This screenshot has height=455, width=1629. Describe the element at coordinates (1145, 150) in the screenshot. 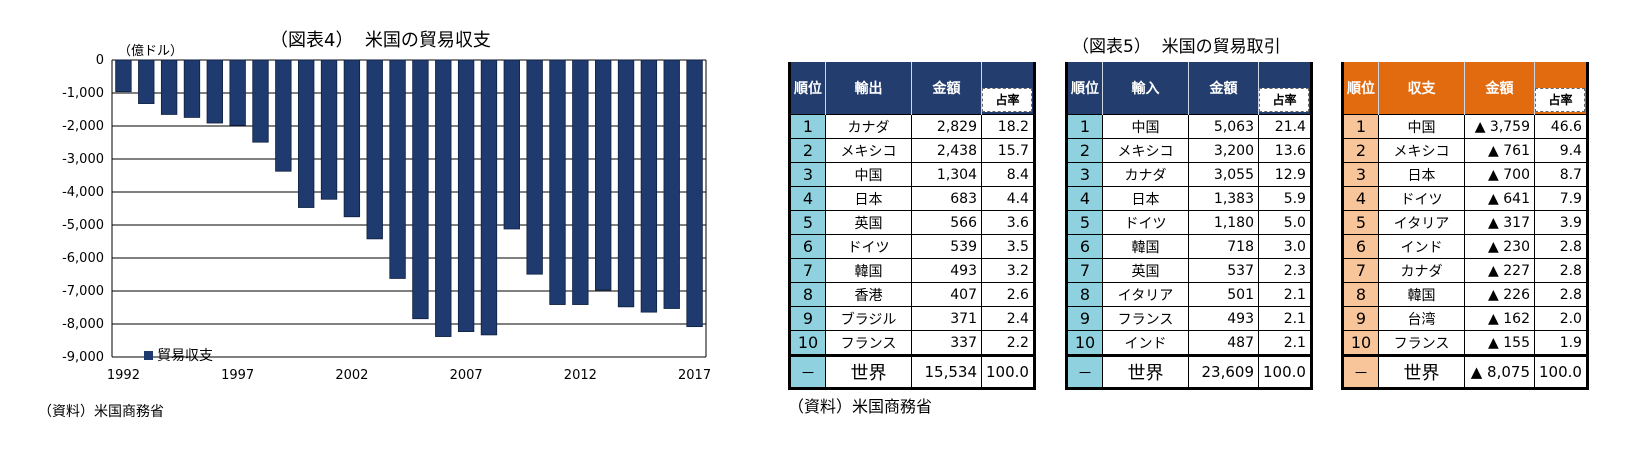

I see `country-cell: メキシコ` at that location.